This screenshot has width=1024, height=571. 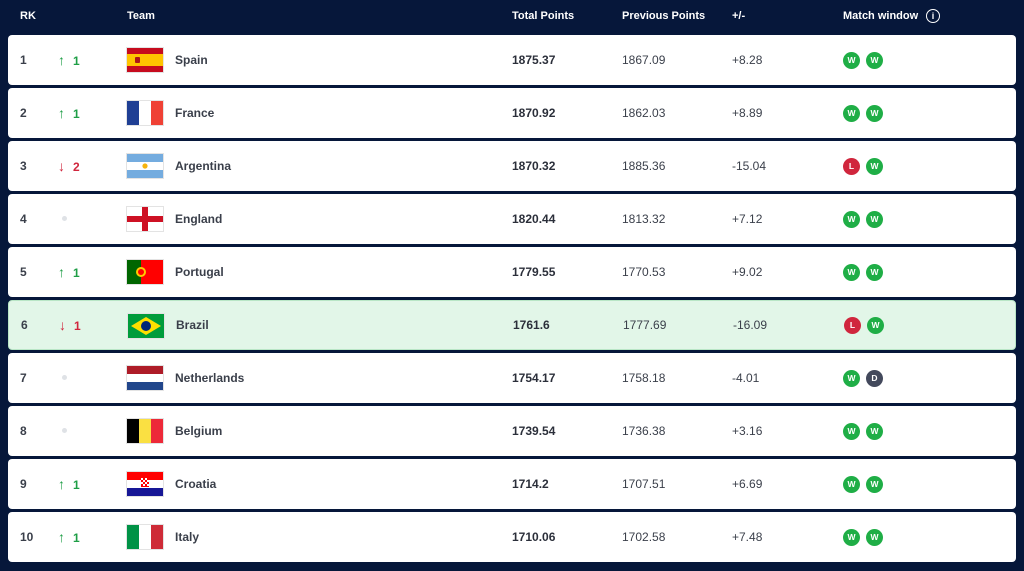 What do you see at coordinates (739, 16) in the screenshot?
I see `diff-column-header: +/-` at bounding box center [739, 16].